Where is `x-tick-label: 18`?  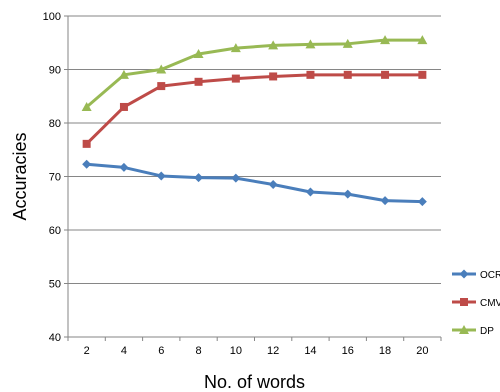
x-tick-label: 18 is located at coordinates (385, 351).